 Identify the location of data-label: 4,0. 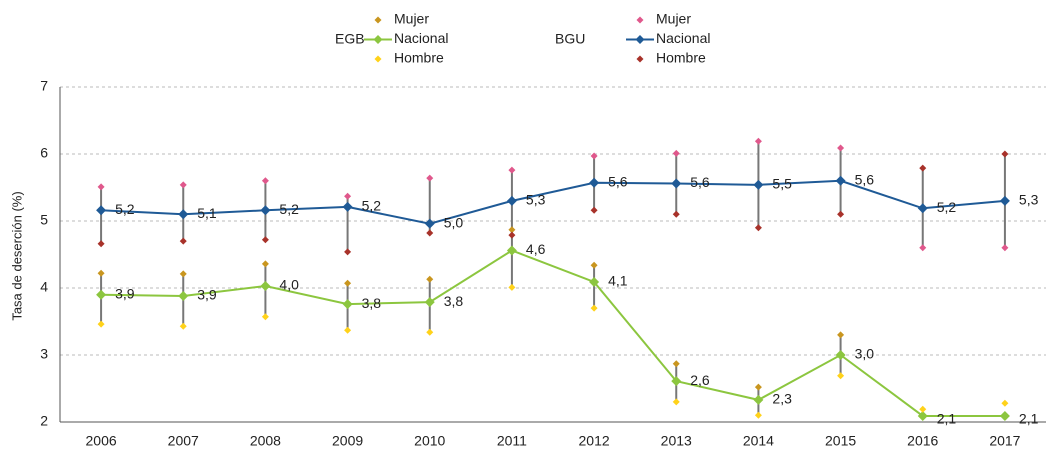
(289, 285).